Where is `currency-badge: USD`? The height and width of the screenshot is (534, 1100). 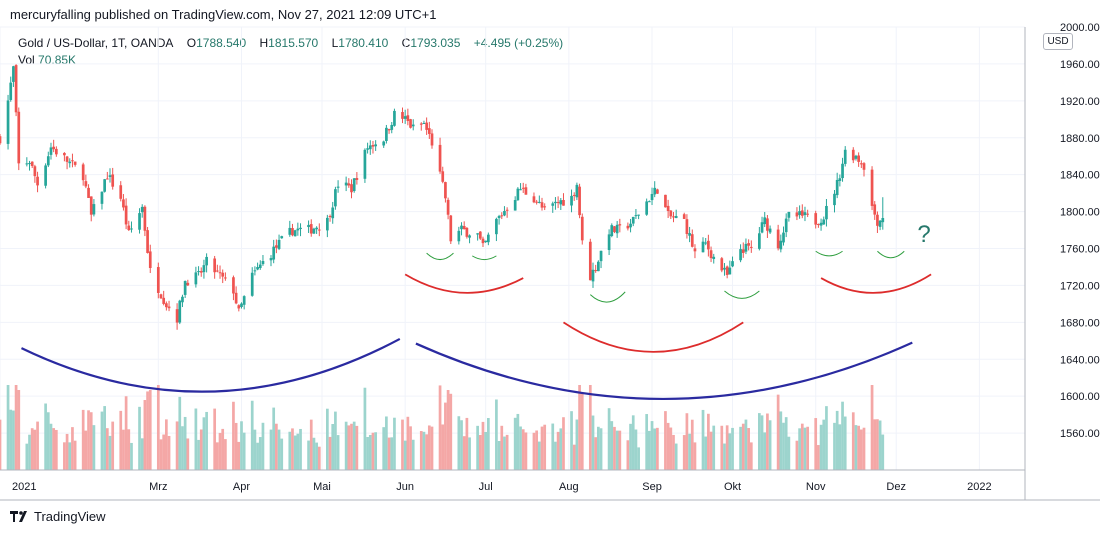 currency-badge: USD is located at coordinates (1058, 41).